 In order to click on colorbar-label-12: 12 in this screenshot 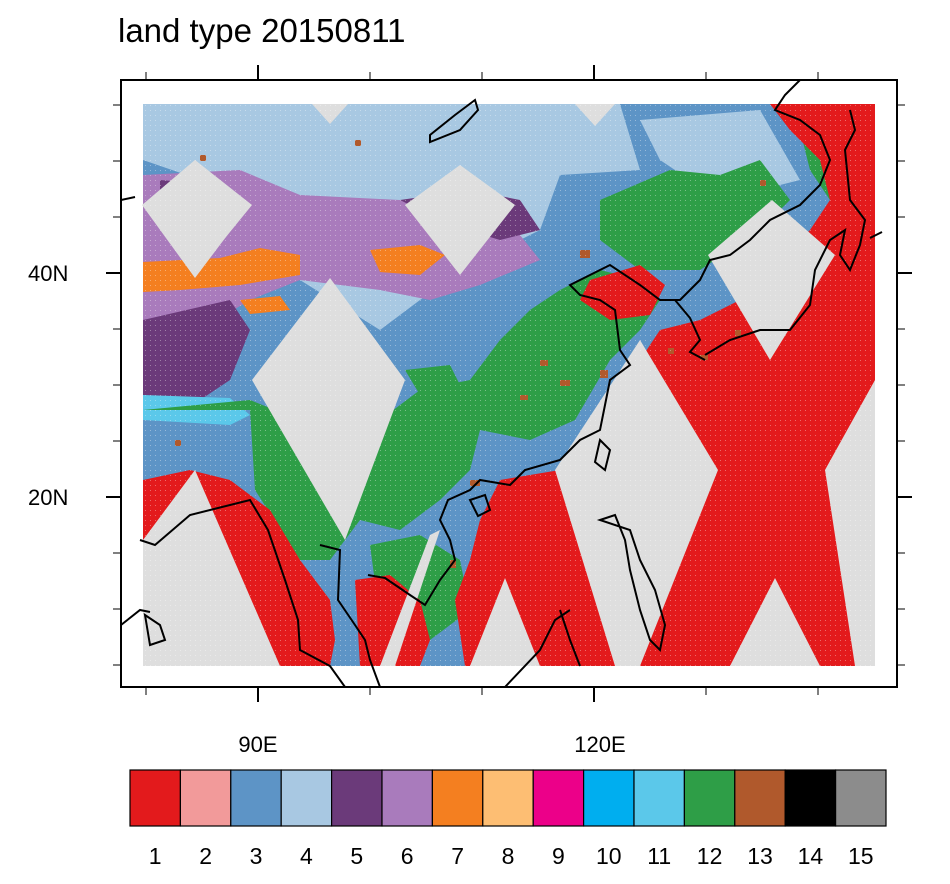, I will do `click(710, 856)`.